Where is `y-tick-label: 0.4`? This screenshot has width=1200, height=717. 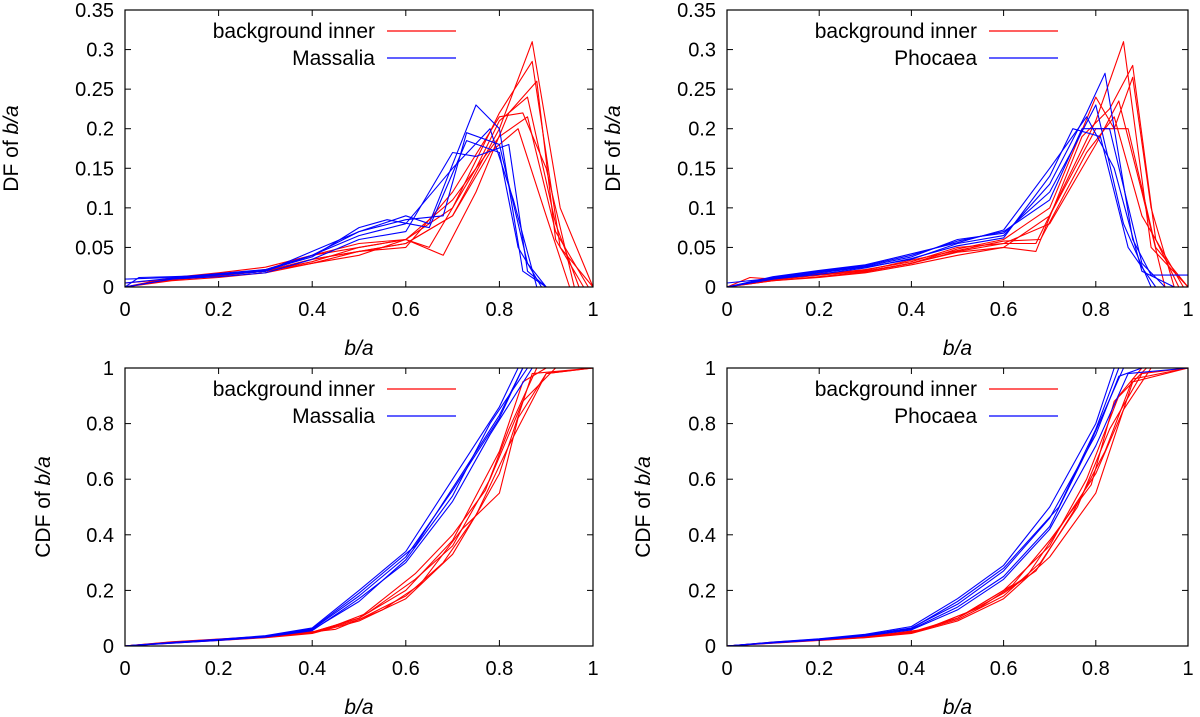
y-tick-label: 0.4 is located at coordinates (702, 536).